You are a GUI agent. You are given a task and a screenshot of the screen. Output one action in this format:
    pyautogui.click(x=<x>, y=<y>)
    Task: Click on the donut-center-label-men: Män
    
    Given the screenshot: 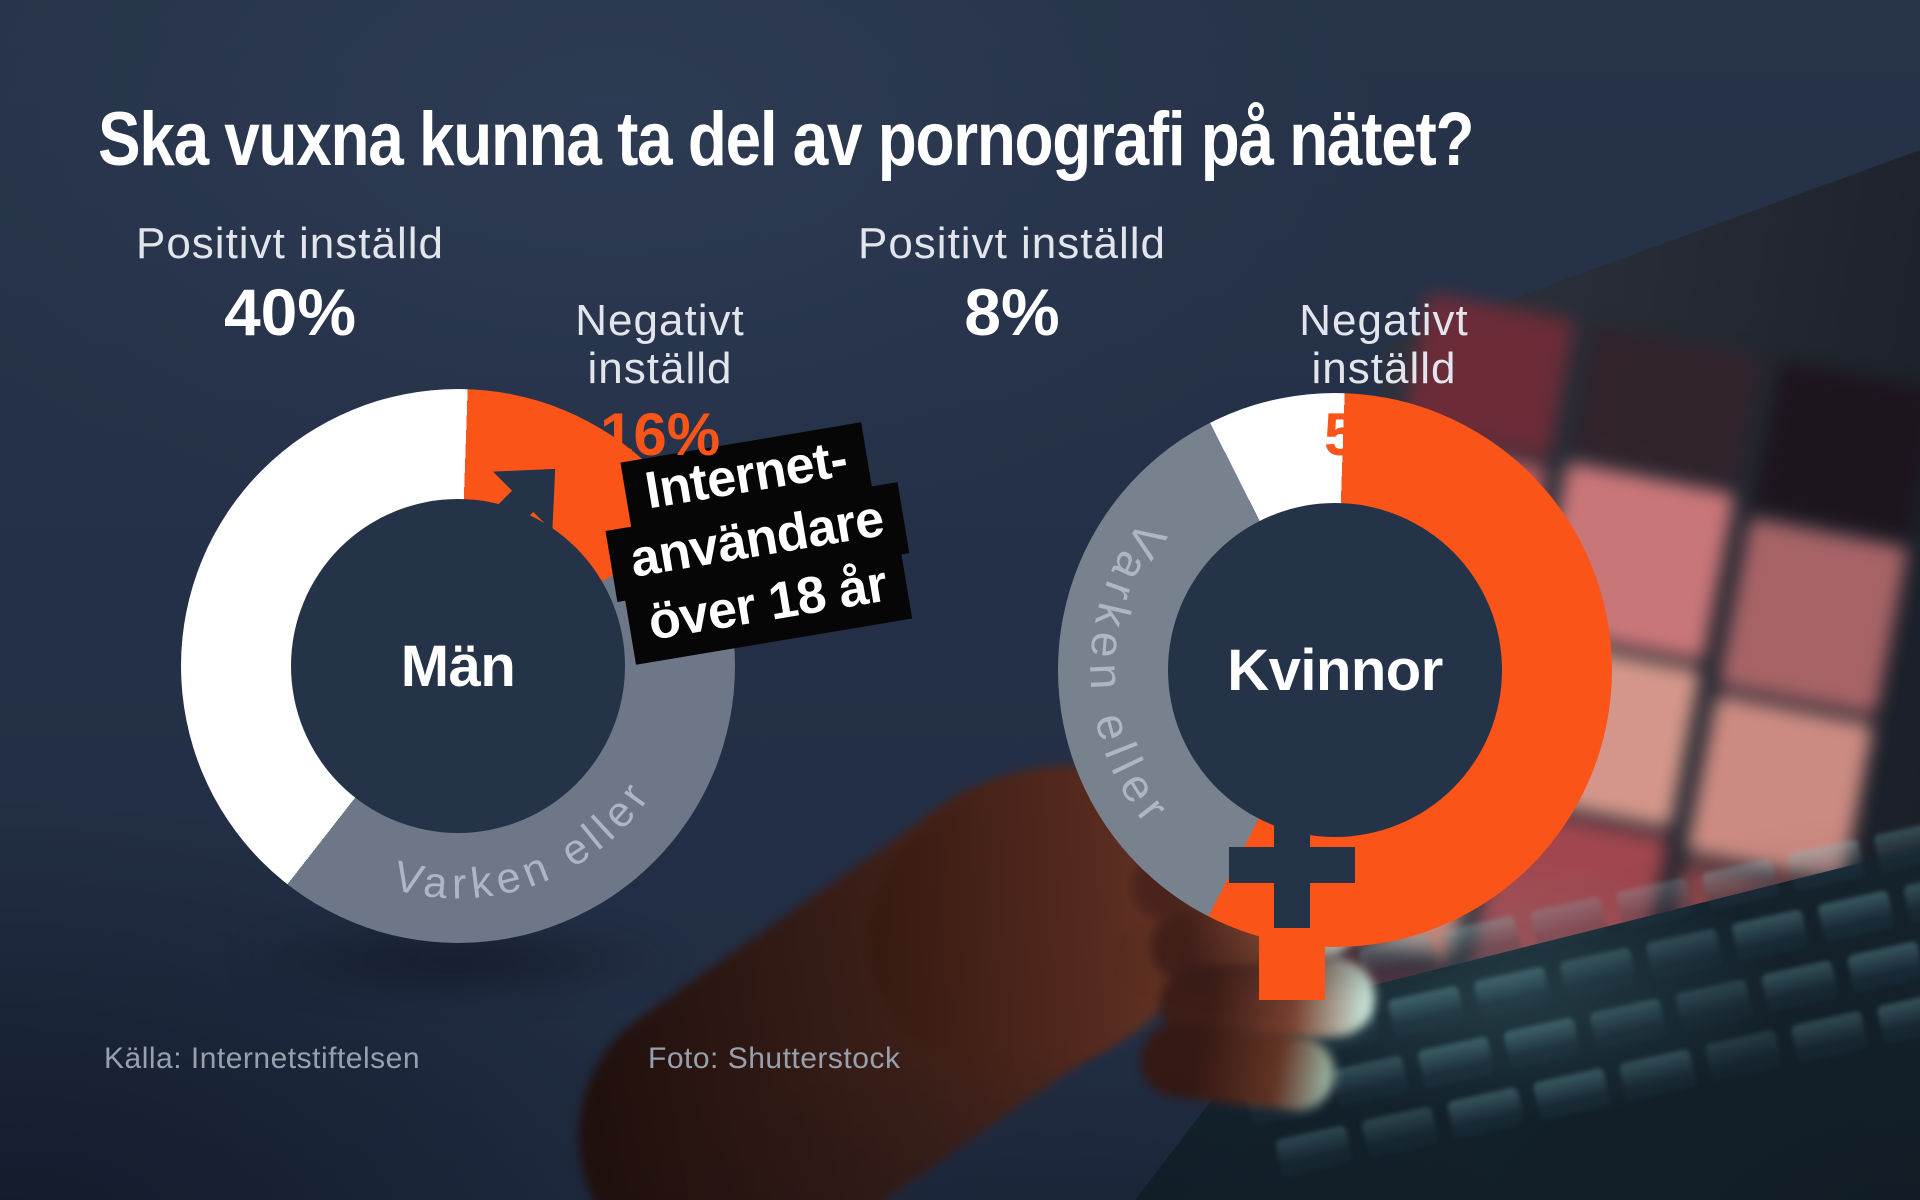 What is the action you would take?
    pyautogui.click(x=458, y=666)
    